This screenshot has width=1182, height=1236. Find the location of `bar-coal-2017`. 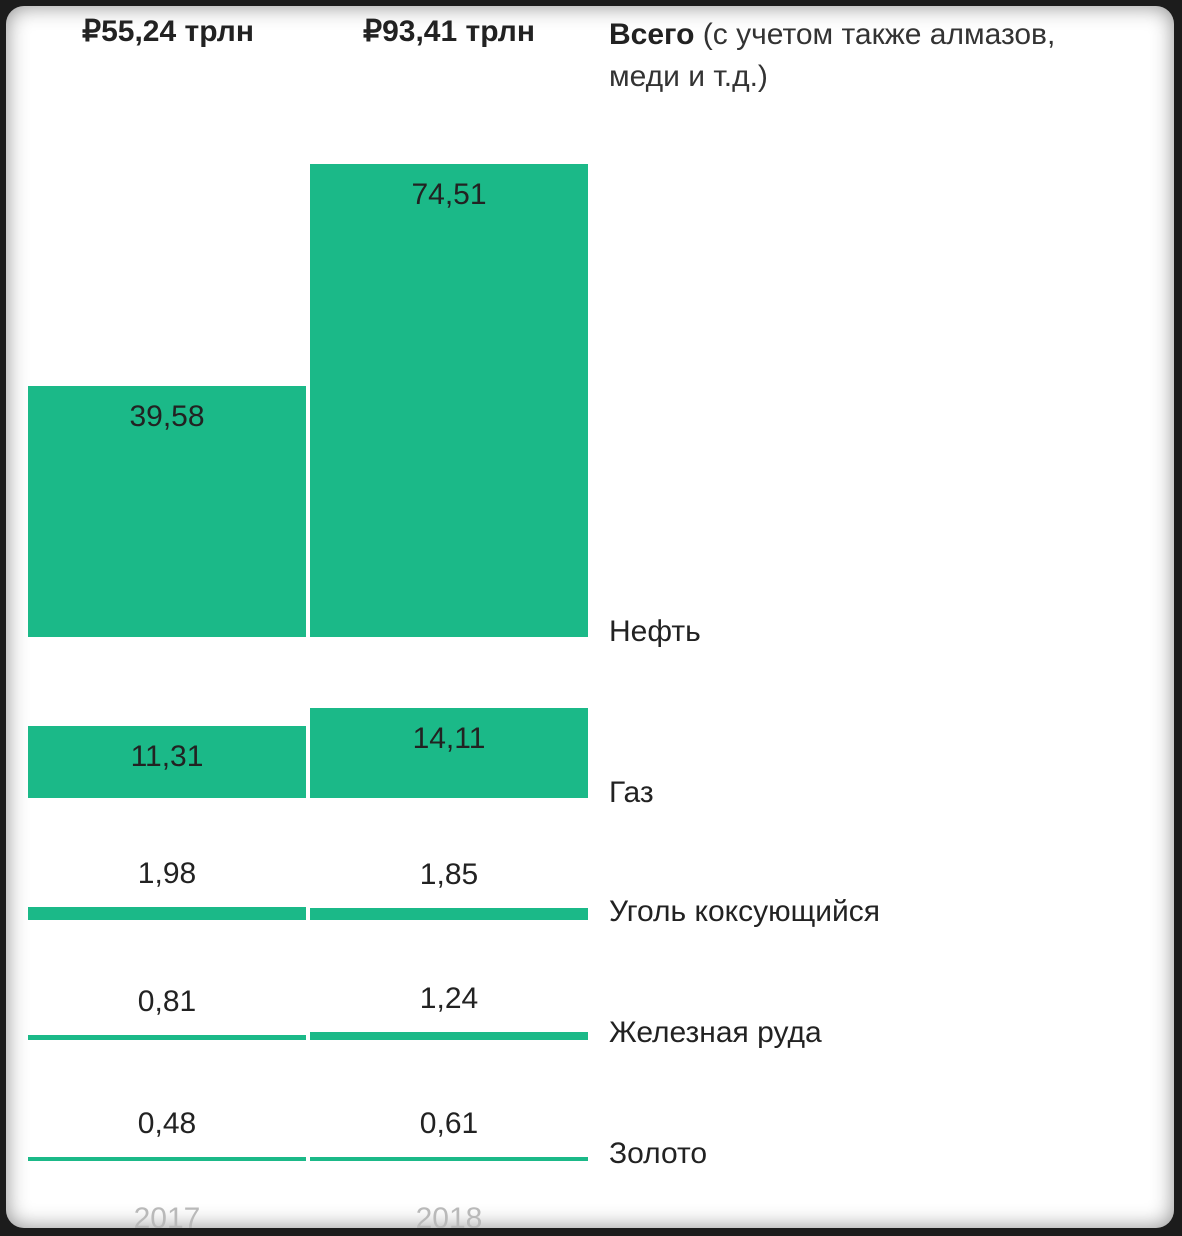

bar-coal-2017 is located at coordinates (167, 913).